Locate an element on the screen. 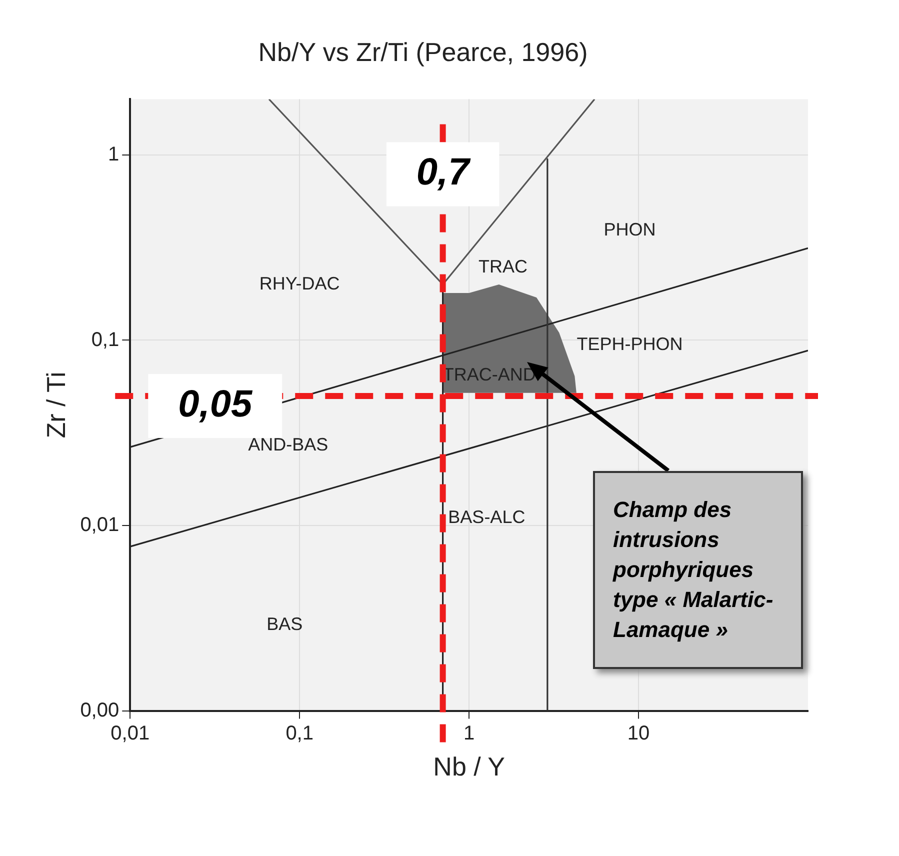  x-axis-title: Nb / Y is located at coordinates (469, 767).